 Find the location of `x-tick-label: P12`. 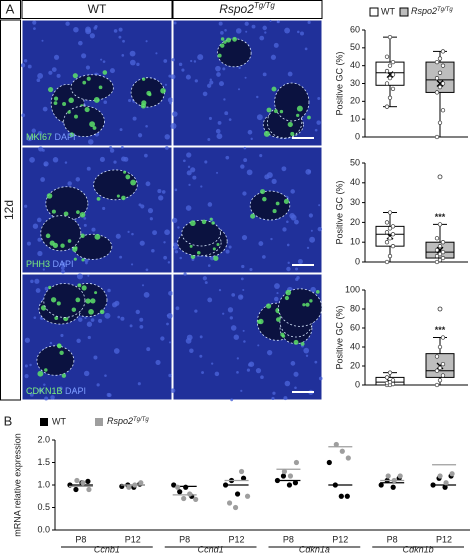

x-tick-label: P12 is located at coordinates (340, 539).